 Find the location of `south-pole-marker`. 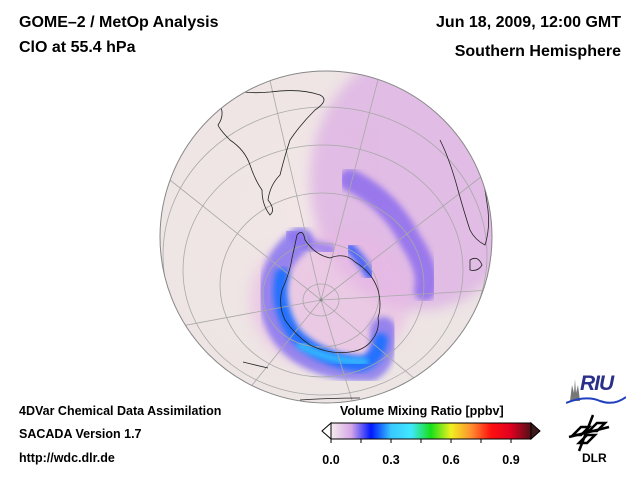

south-pole-marker is located at coordinates (321, 300).